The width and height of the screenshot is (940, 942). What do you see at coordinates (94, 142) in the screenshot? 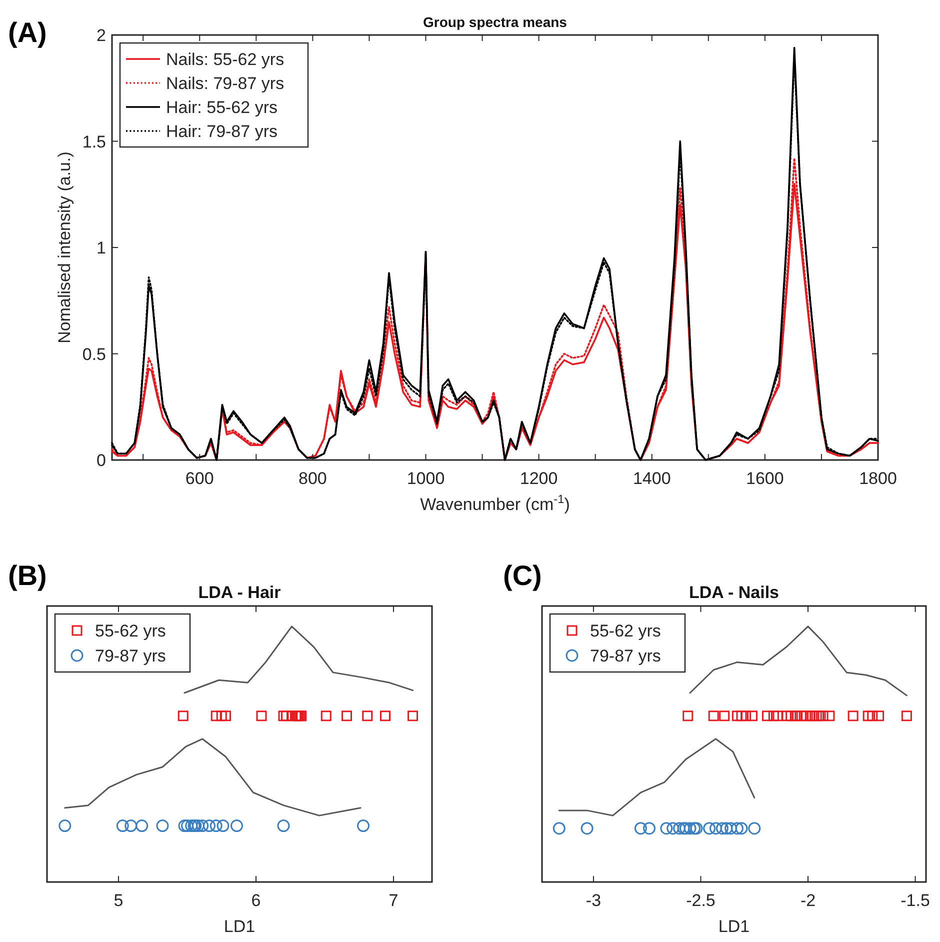
I see `y-tick-label: 1.5` at bounding box center [94, 142].